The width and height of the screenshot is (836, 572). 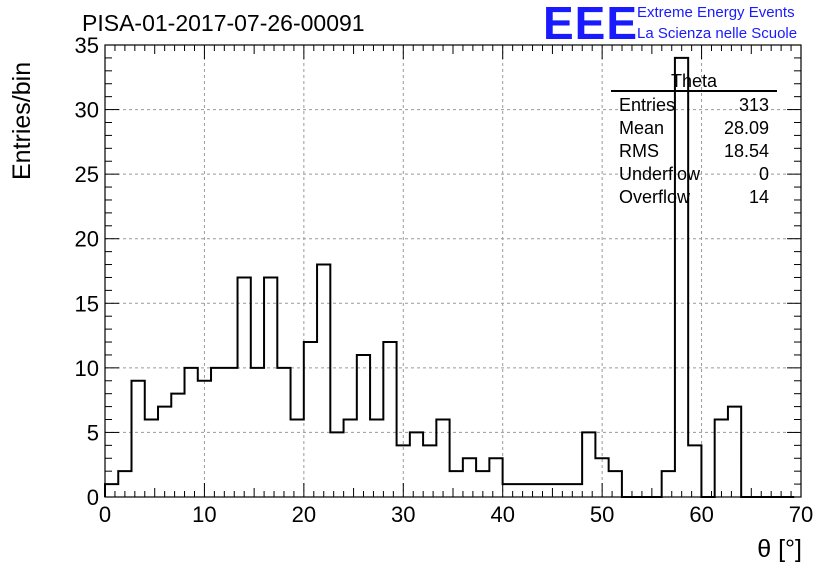 I want to click on x-tick-label: 20, so click(x=304, y=514).